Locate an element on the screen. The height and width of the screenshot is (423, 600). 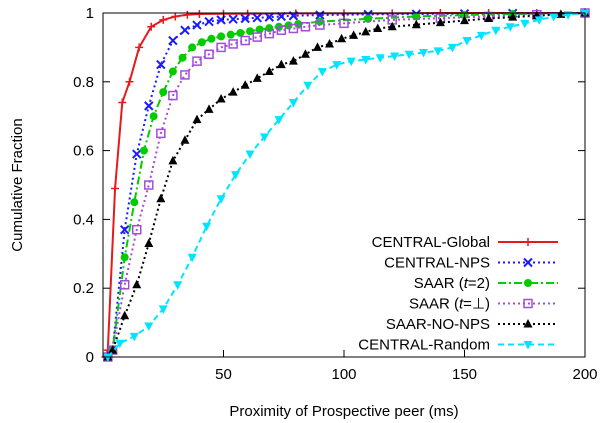
legend-label: SAAR-NO-NPS is located at coordinates (438, 324).